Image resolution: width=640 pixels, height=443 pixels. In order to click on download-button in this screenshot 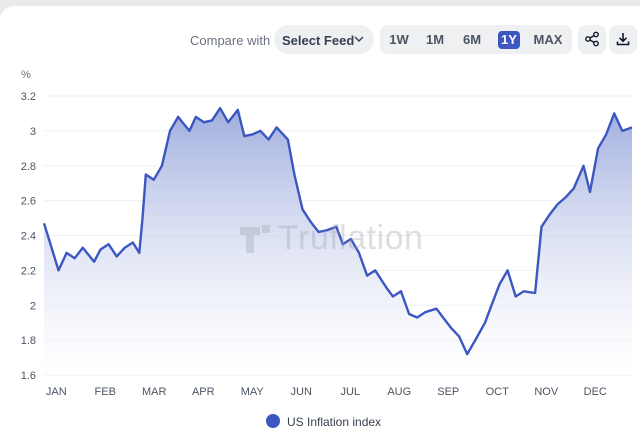, I will do `click(623, 39)`.